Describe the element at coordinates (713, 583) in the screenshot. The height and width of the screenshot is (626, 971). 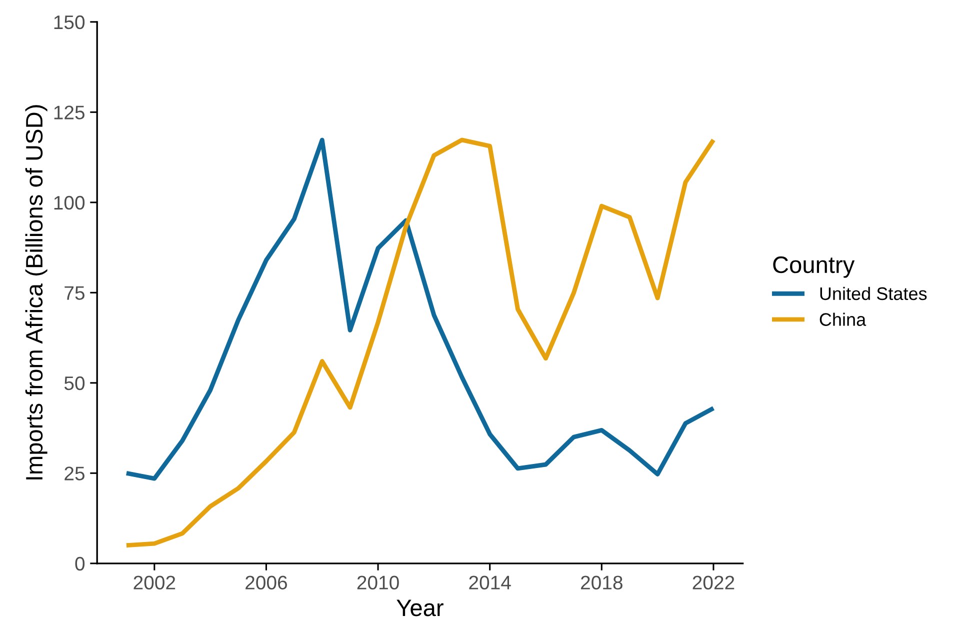
I see `x-tick-label: 2022` at that location.